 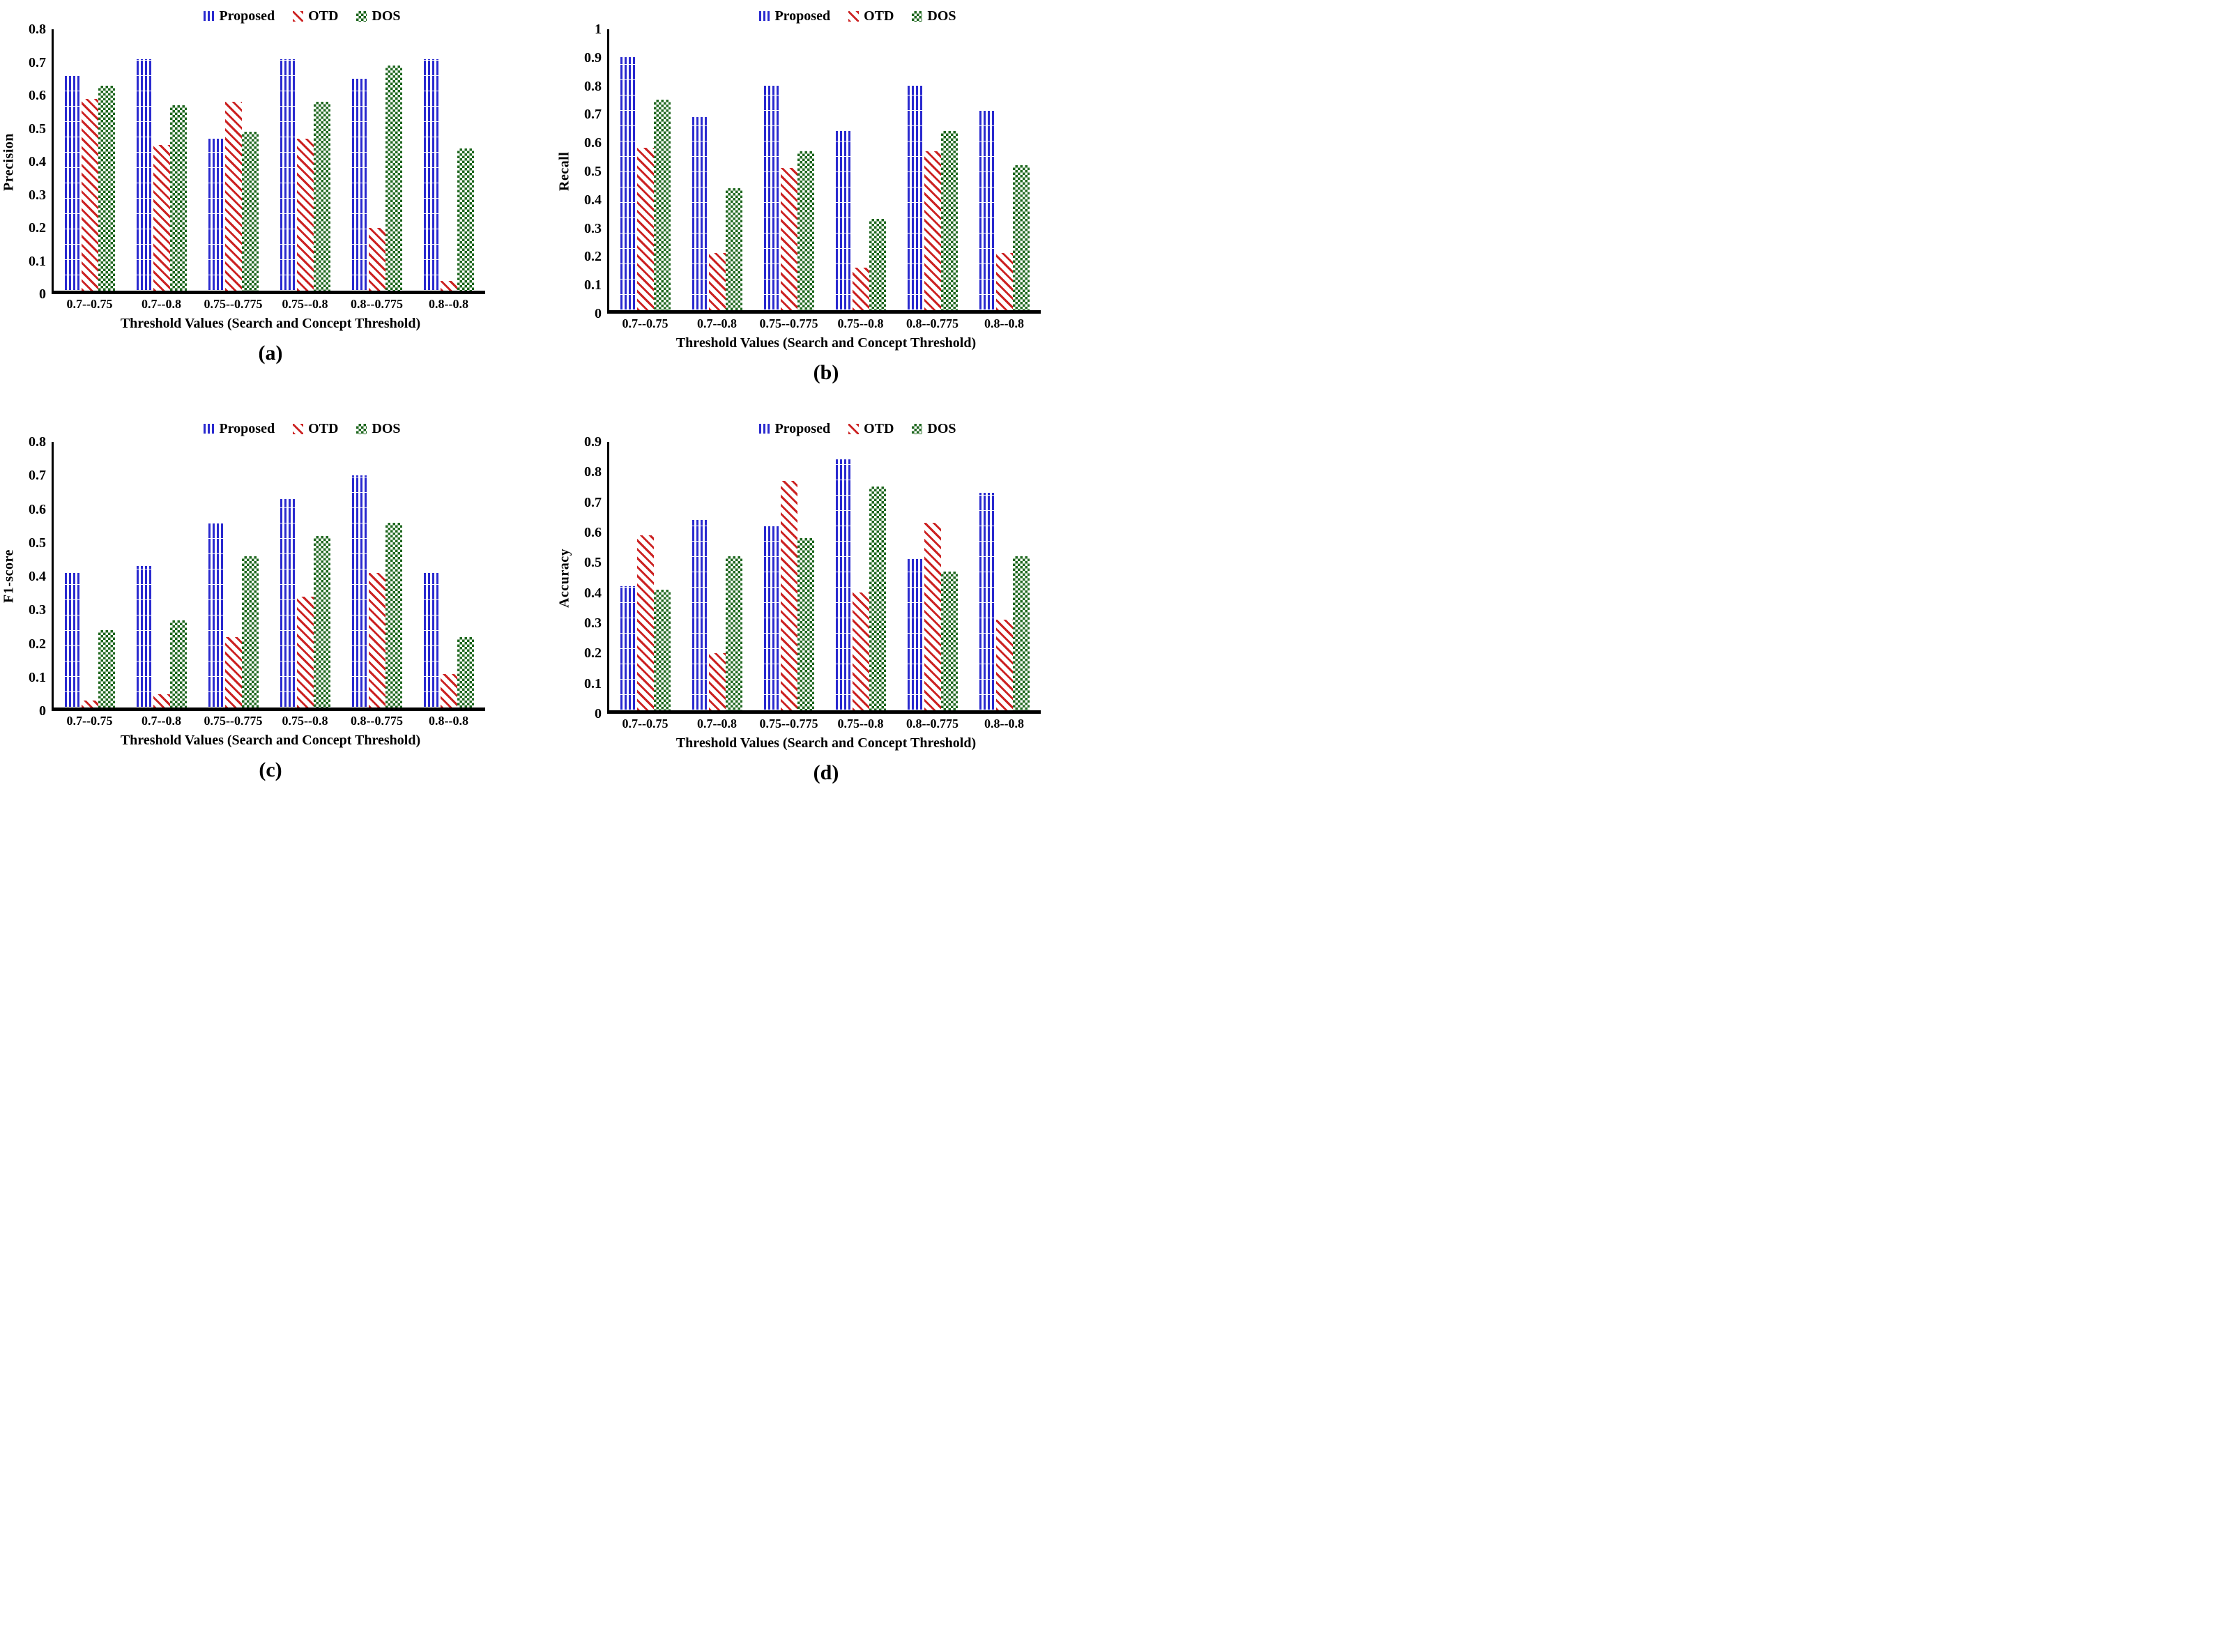 I want to click on y-tick-label: 0.4, so click(x=38, y=576).